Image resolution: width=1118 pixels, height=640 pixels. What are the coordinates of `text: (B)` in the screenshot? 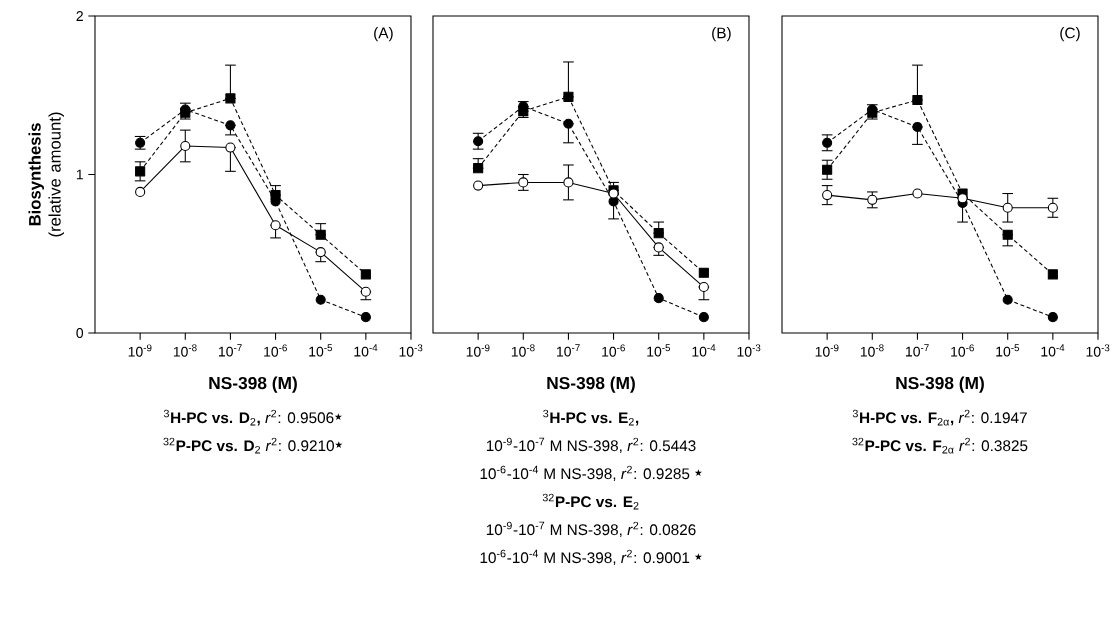 It's located at (721, 34).